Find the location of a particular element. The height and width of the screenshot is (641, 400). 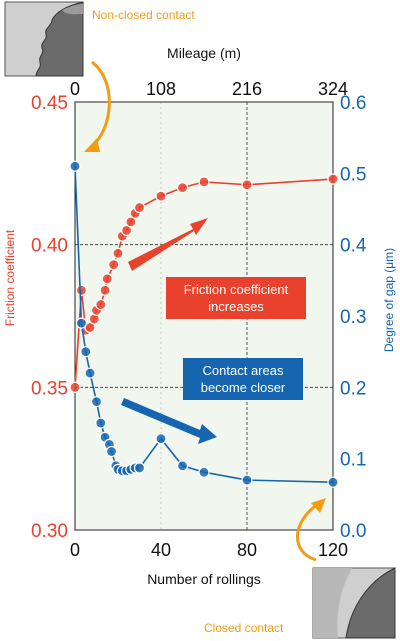

non-closed-contact-diagram is located at coordinates (44, 39).